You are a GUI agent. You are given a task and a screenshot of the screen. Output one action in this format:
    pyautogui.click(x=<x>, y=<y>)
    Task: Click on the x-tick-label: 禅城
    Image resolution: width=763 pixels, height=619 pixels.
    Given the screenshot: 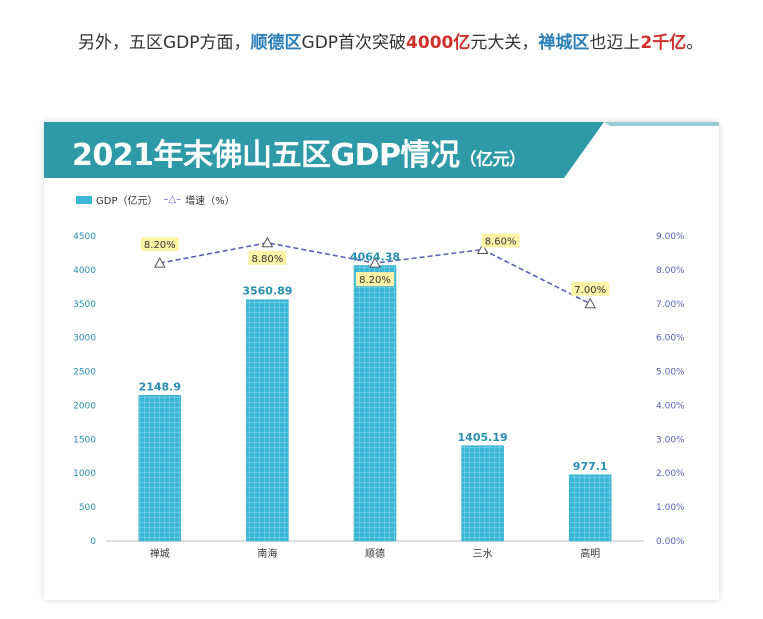 What is the action you would take?
    pyautogui.click(x=160, y=553)
    